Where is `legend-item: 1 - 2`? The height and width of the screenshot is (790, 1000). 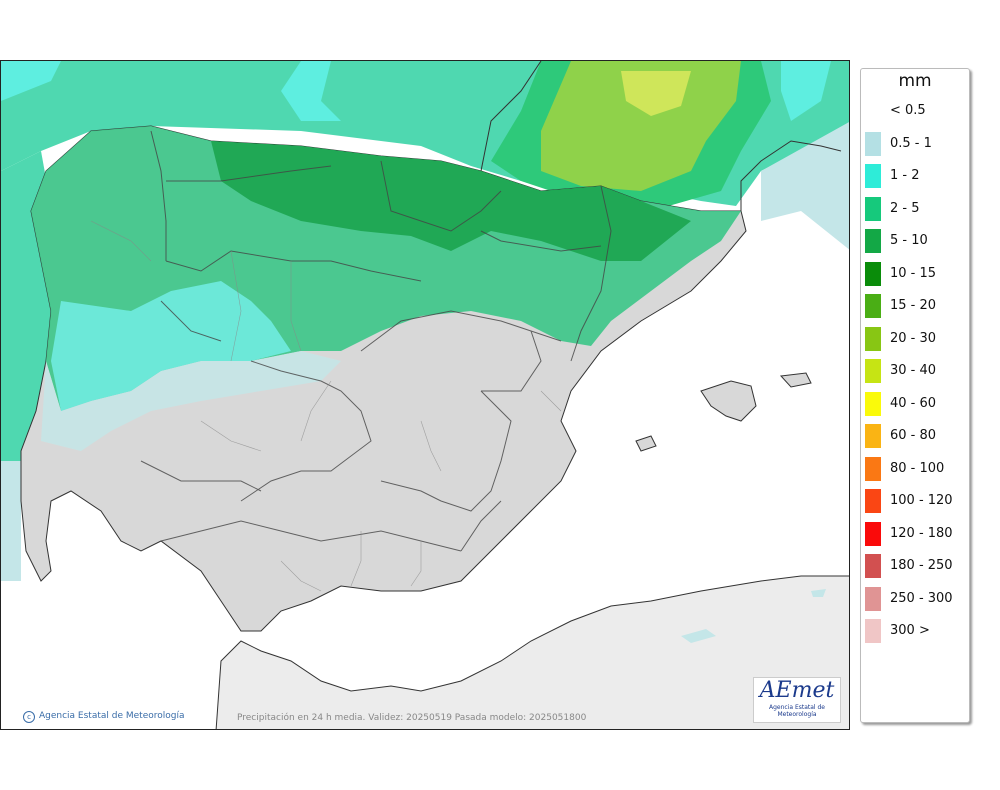
legend-item: 1 - 2 is located at coordinates (915, 176).